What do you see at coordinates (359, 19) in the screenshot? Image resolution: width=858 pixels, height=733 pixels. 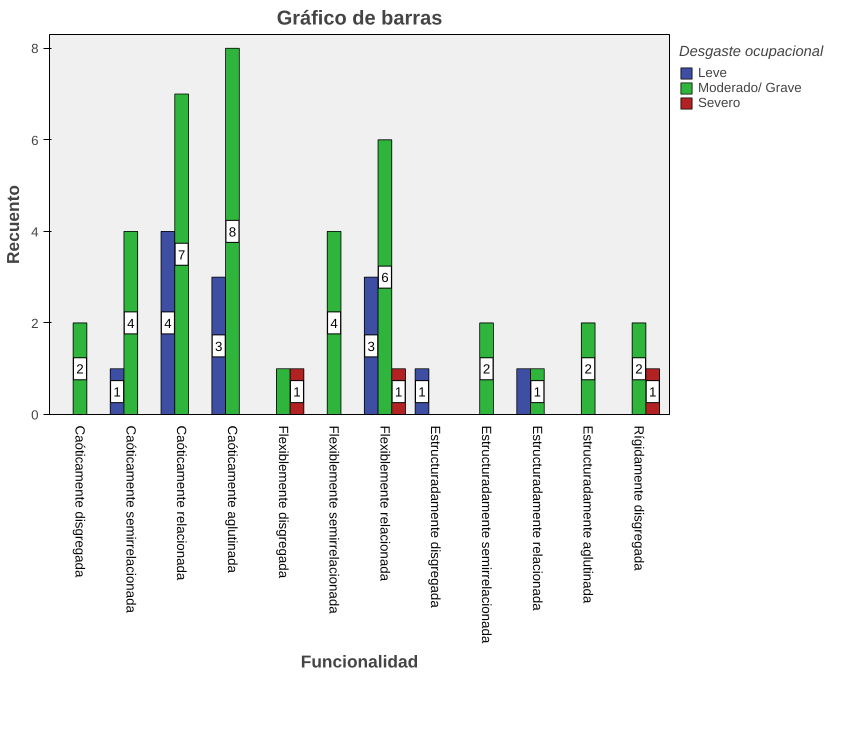 I see `chart-title: Gráfico de barras` at bounding box center [359, 19].